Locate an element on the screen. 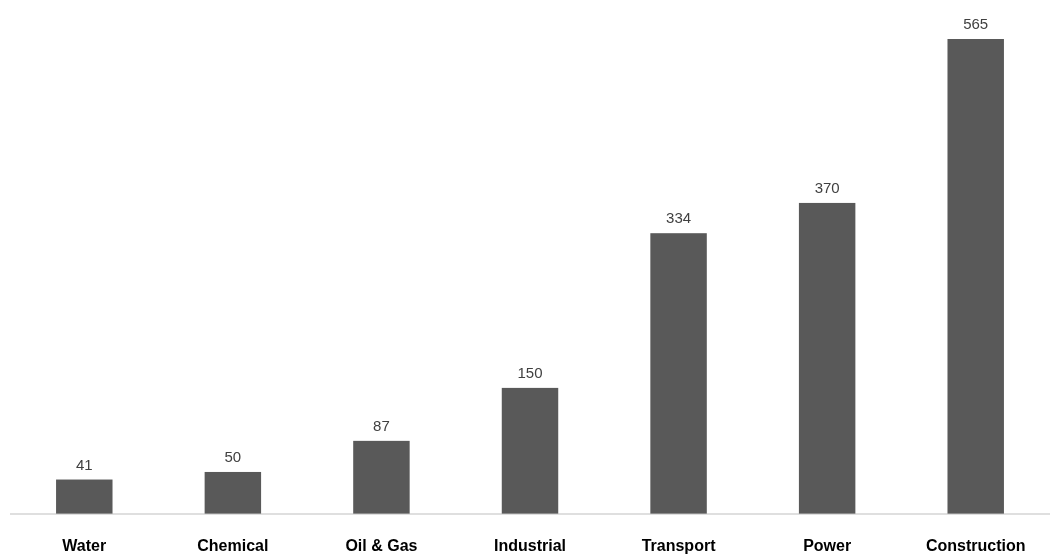  x-tick-label: Industrial is located at coordinates (530, 545).